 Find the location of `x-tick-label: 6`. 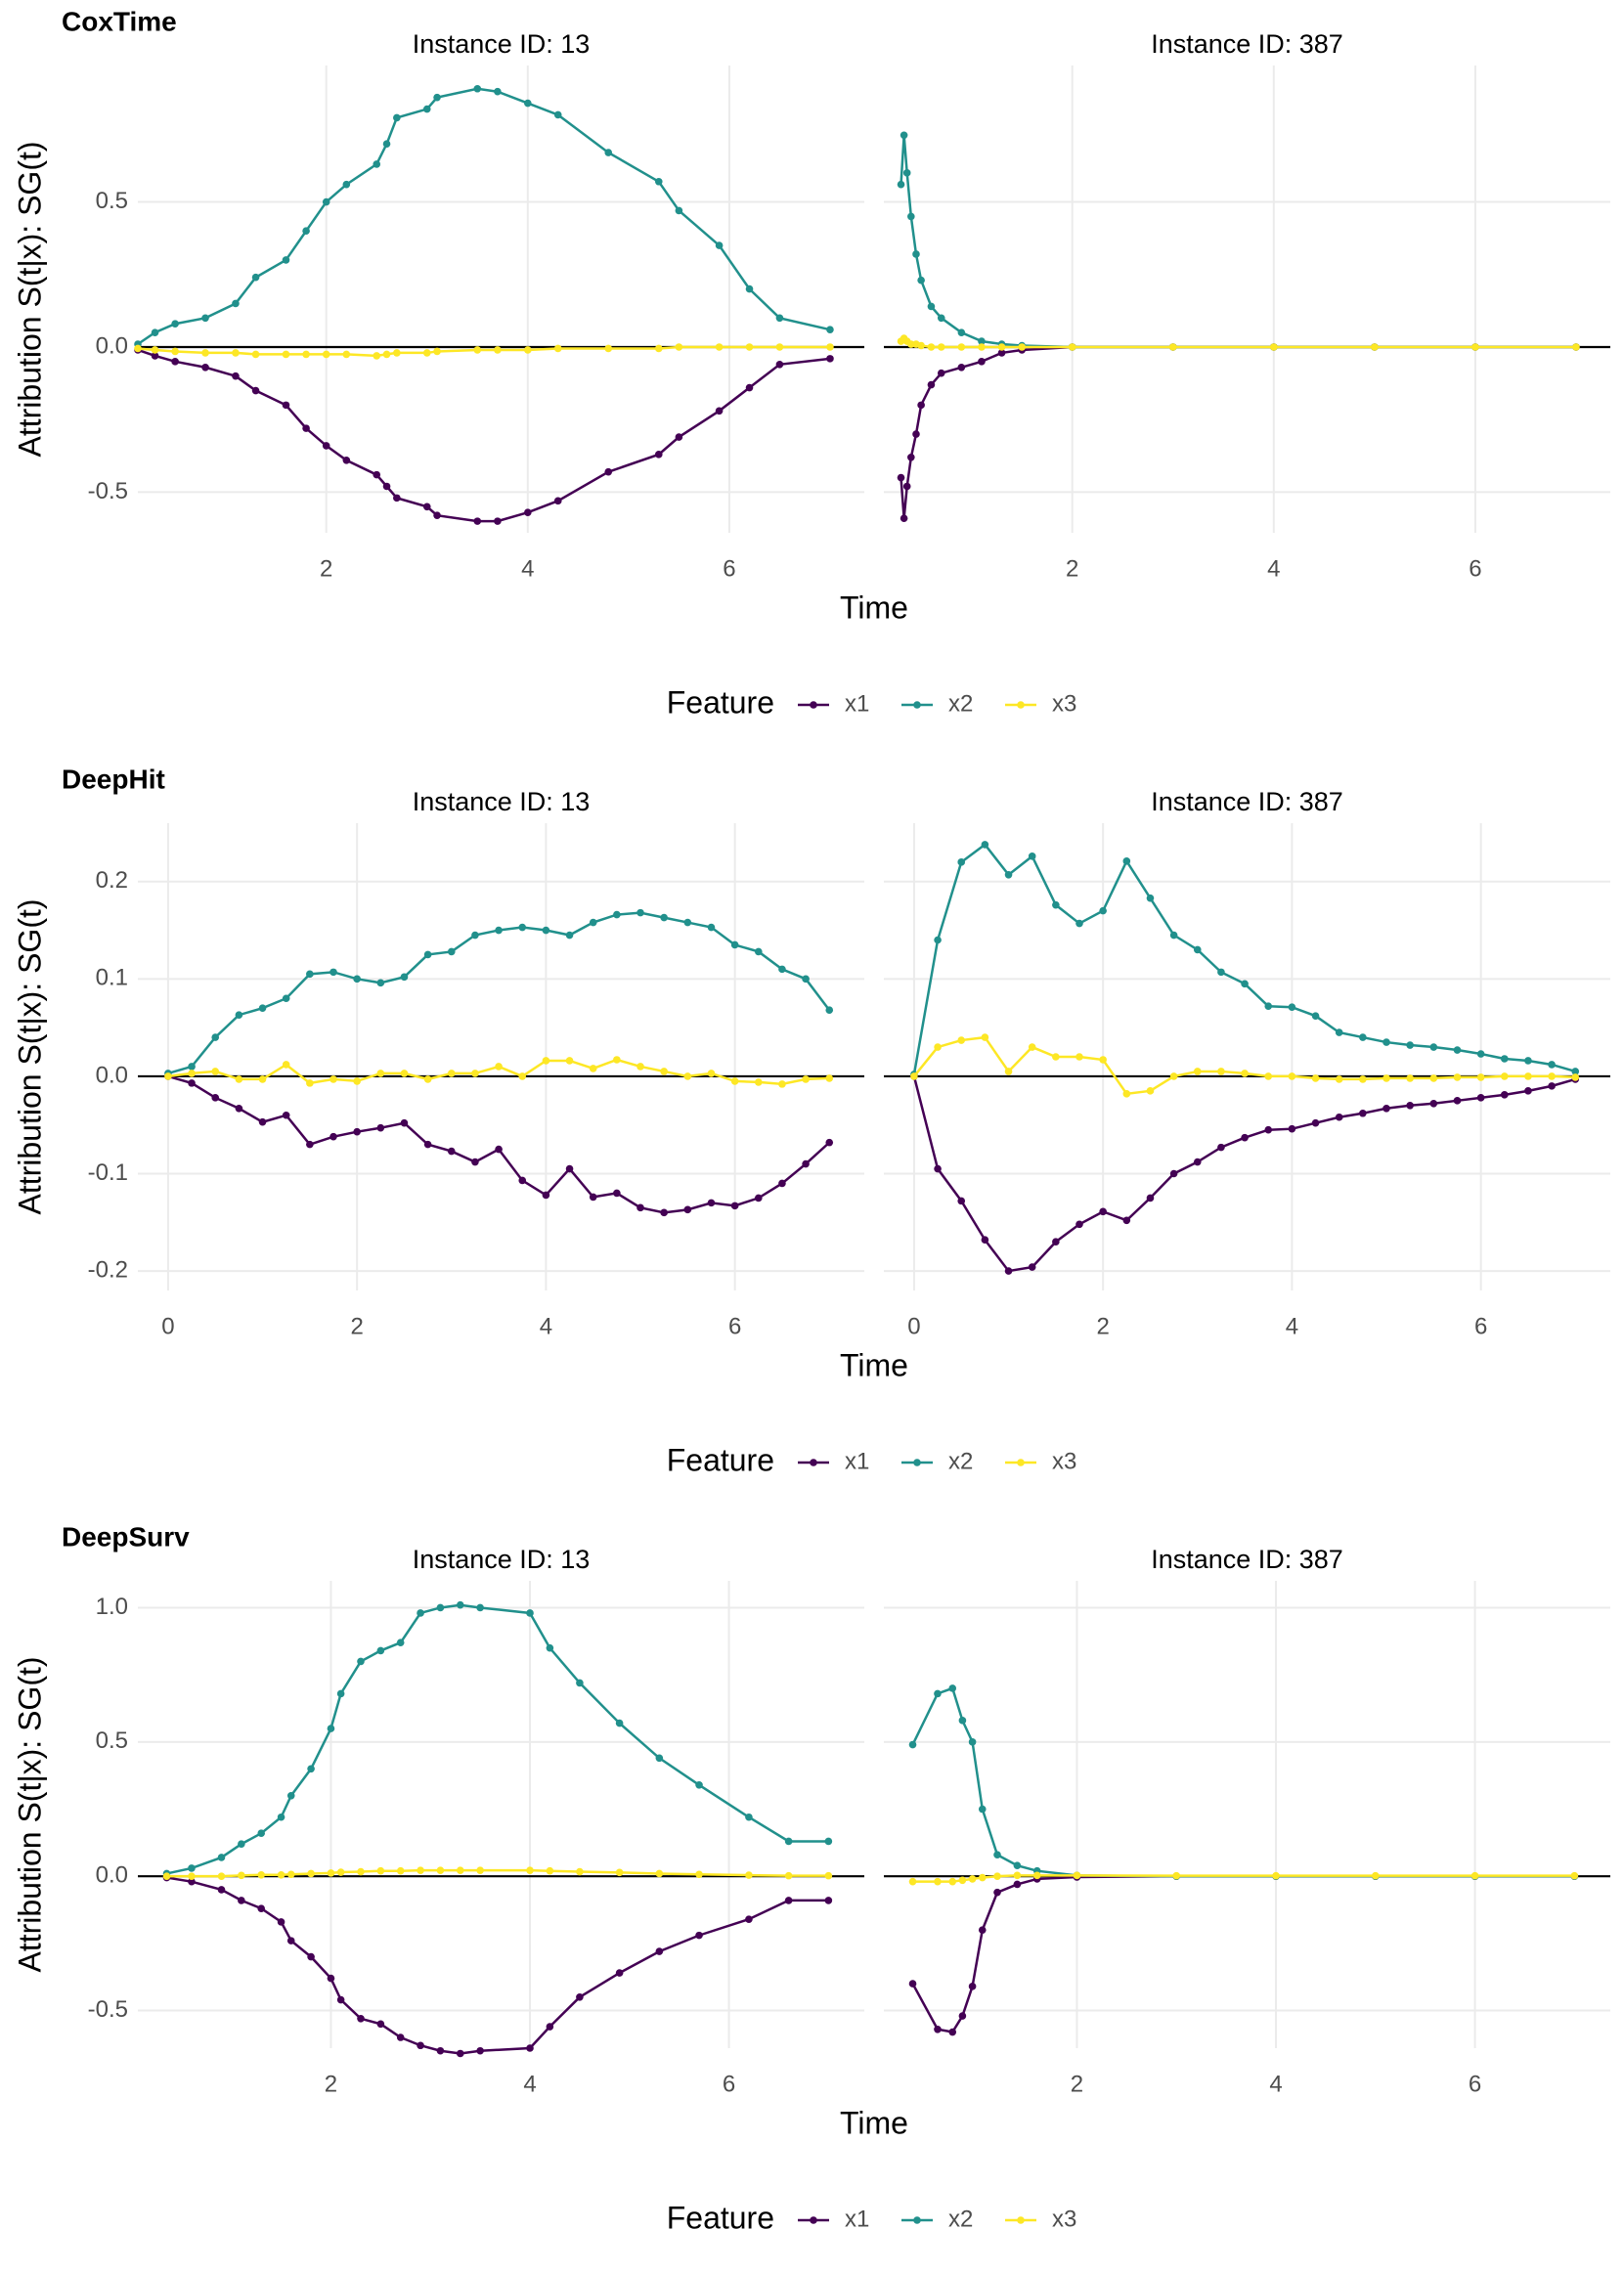

x-tick-label: 6 is located at coordinates (1475, 568).